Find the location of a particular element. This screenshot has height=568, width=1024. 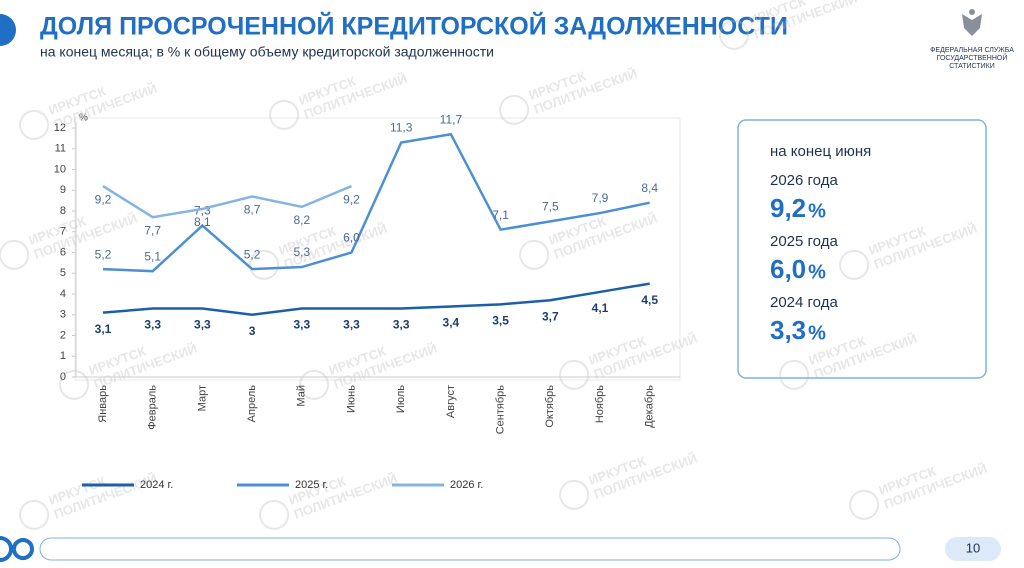

data-label: 3,1 is located at coordinates (103, 329).